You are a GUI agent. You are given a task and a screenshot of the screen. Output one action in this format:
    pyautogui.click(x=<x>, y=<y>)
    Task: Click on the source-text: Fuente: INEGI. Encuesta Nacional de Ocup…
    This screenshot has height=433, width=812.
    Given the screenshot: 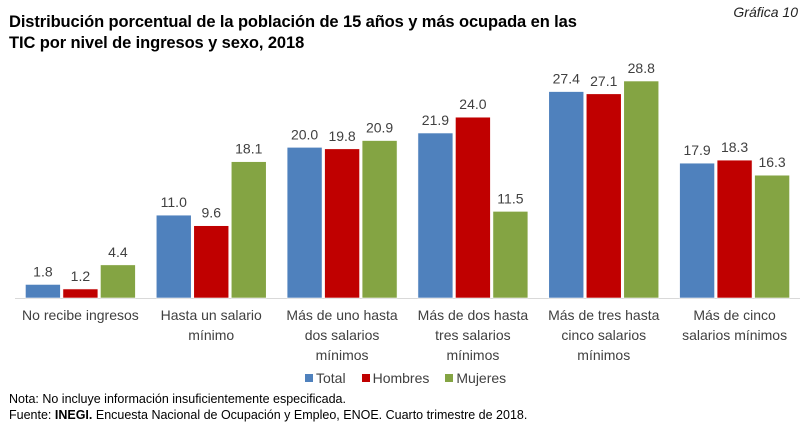 What is the action you would take?
    pyautogui.click(x=268, y=415)
    